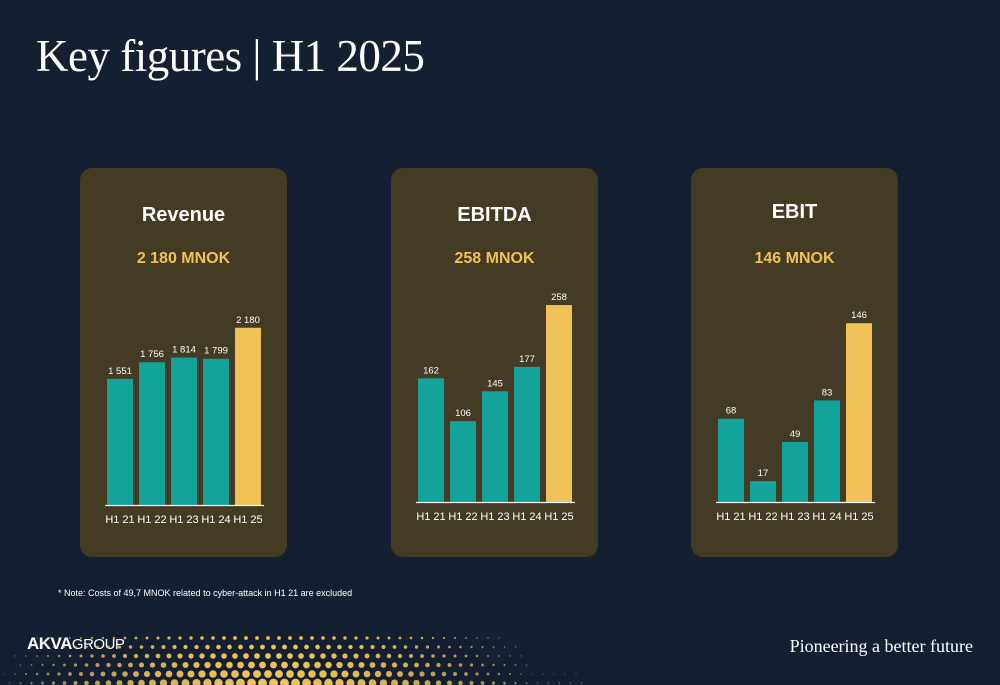  What do you see at coordinates (183, 258) in the screenshot?
I see `revenue-headline-value: 2 180 MNOK` at bounding box center [183, 258].